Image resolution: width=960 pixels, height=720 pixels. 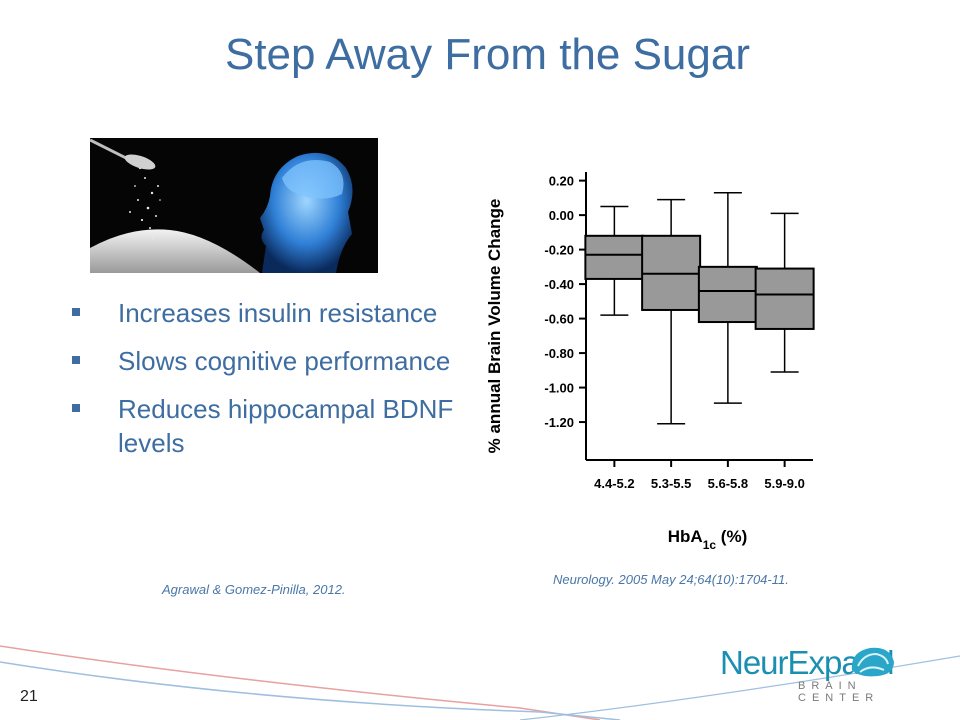 I want to click on y-tick-label: -1.00, so click(x=559, y=388).